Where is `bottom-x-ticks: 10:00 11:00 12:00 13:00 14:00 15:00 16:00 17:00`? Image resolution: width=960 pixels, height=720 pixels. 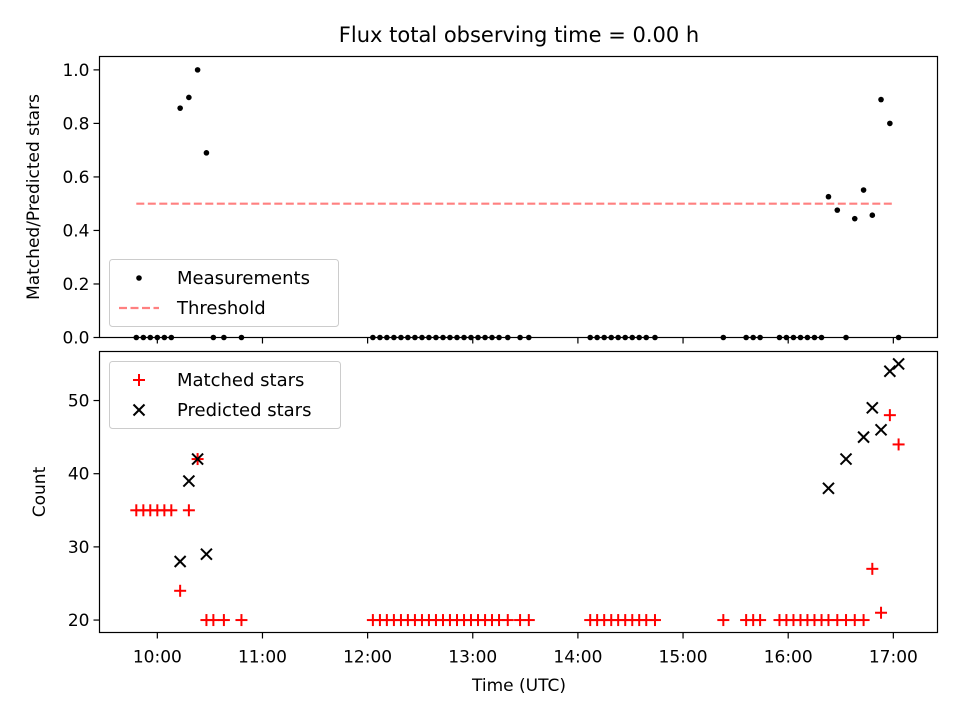
bottom-x-ticks: 10:00 11:00 12:00 13:00 14:00 15:00 16:00 17:00 is located at coordinates (525, 650).